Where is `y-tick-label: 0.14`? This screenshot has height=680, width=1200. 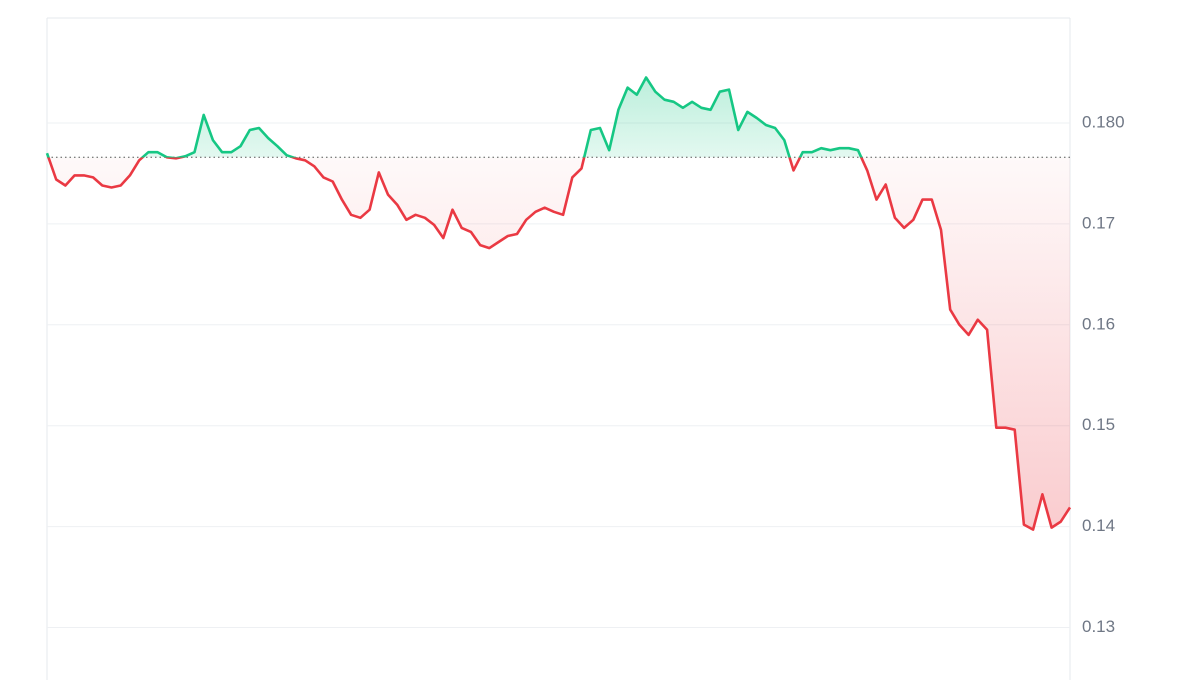
y-tick-label: 0.14 is located at coordinates (1098, 525).